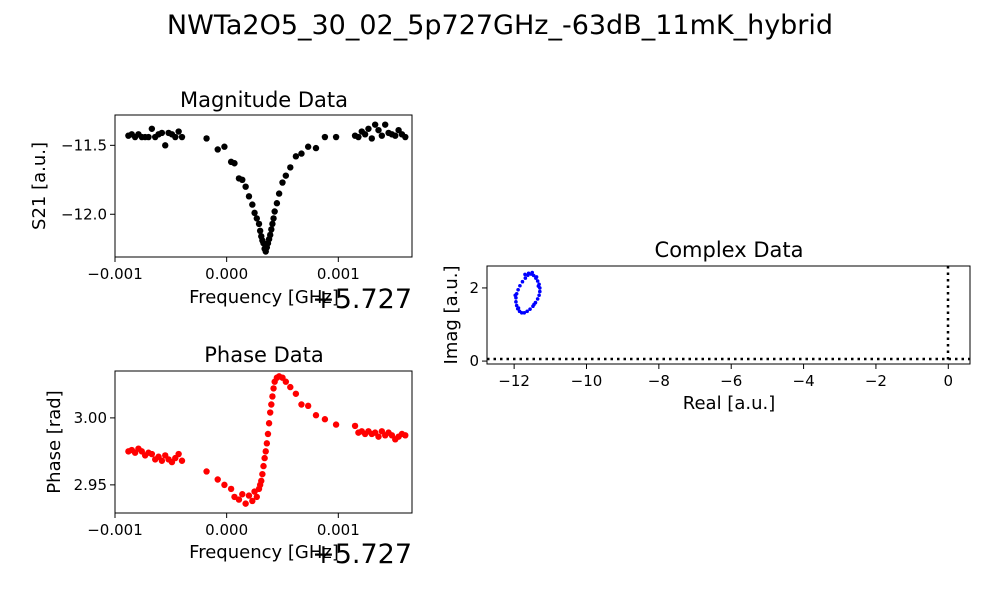  I want to click on phase-title: Phase Data, so click(264, 355).